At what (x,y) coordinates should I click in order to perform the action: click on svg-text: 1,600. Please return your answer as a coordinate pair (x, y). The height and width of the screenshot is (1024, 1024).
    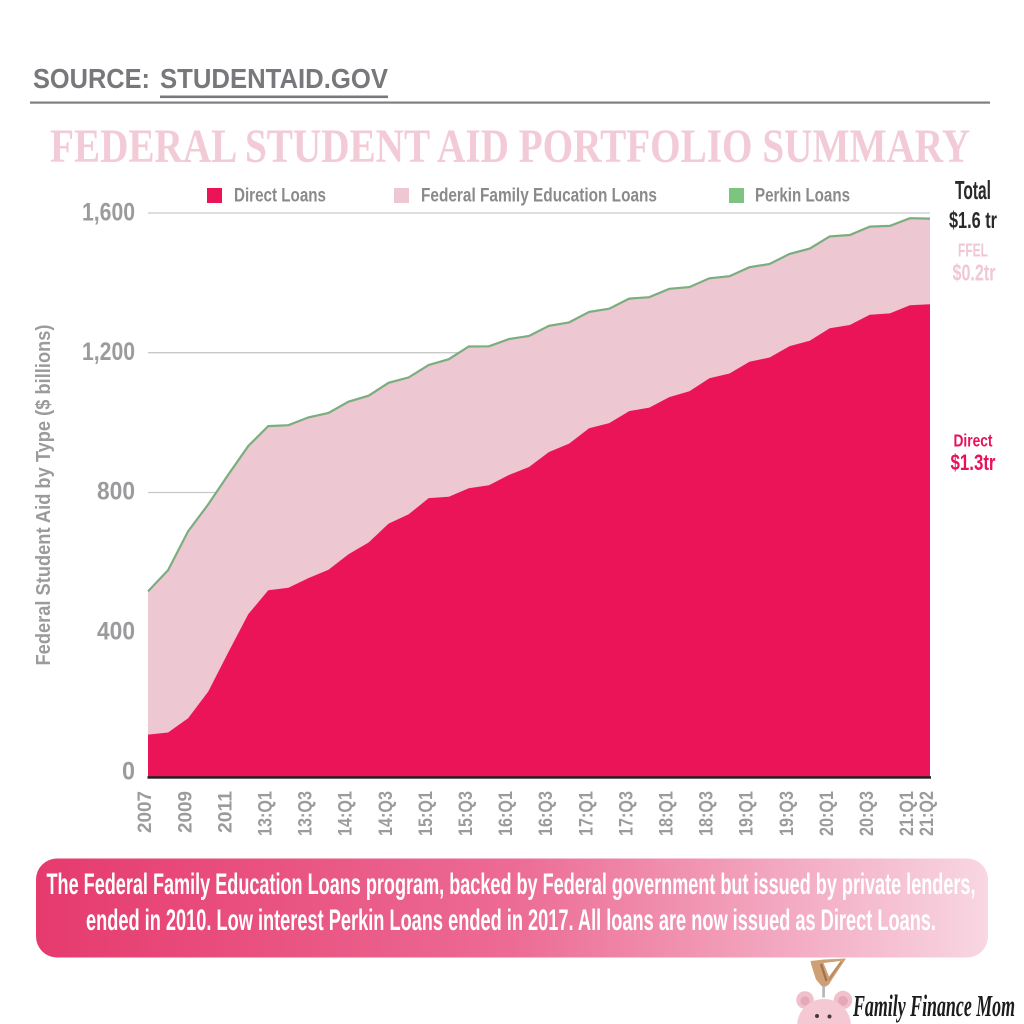
    Looking at the image, I should click on (108, 213).